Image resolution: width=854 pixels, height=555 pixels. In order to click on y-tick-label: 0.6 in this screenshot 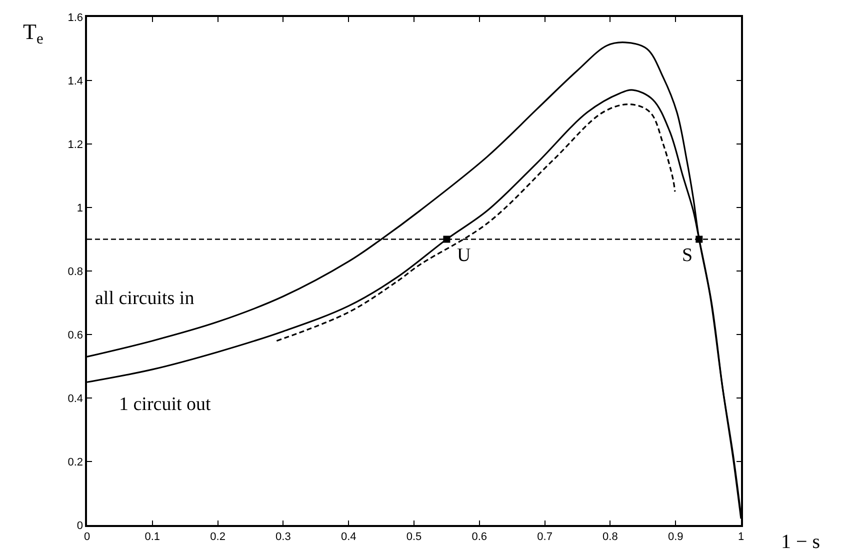, I will do `click(76, 335)`.